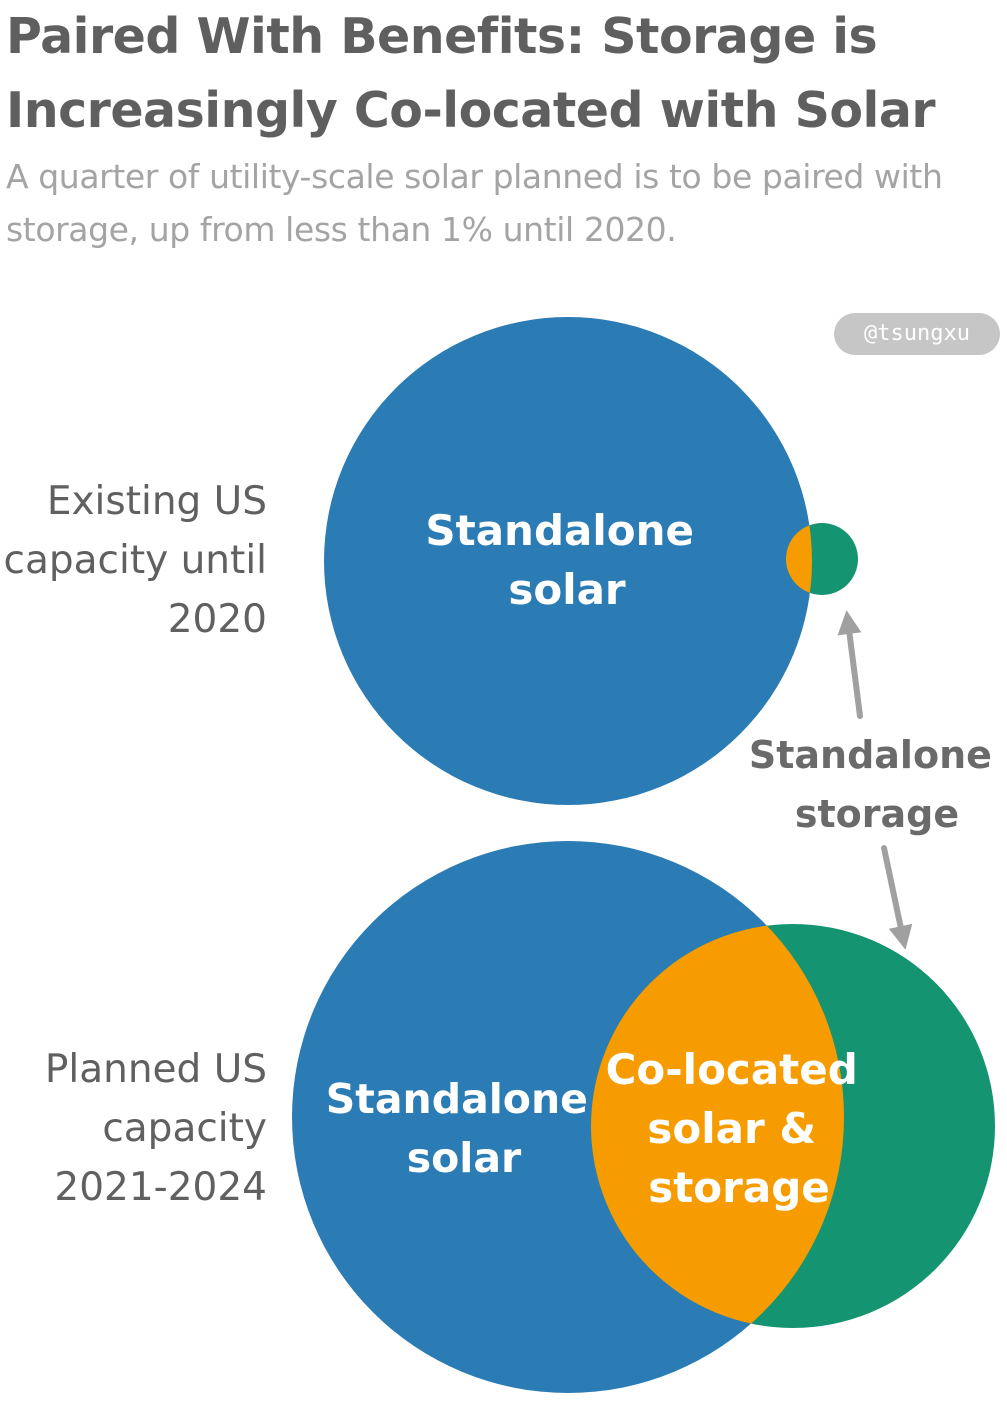 This screenshot has height=1414, width=1007. I want to click on planned-colocated-label: Co-located solar & storage, so click(739, 1128).